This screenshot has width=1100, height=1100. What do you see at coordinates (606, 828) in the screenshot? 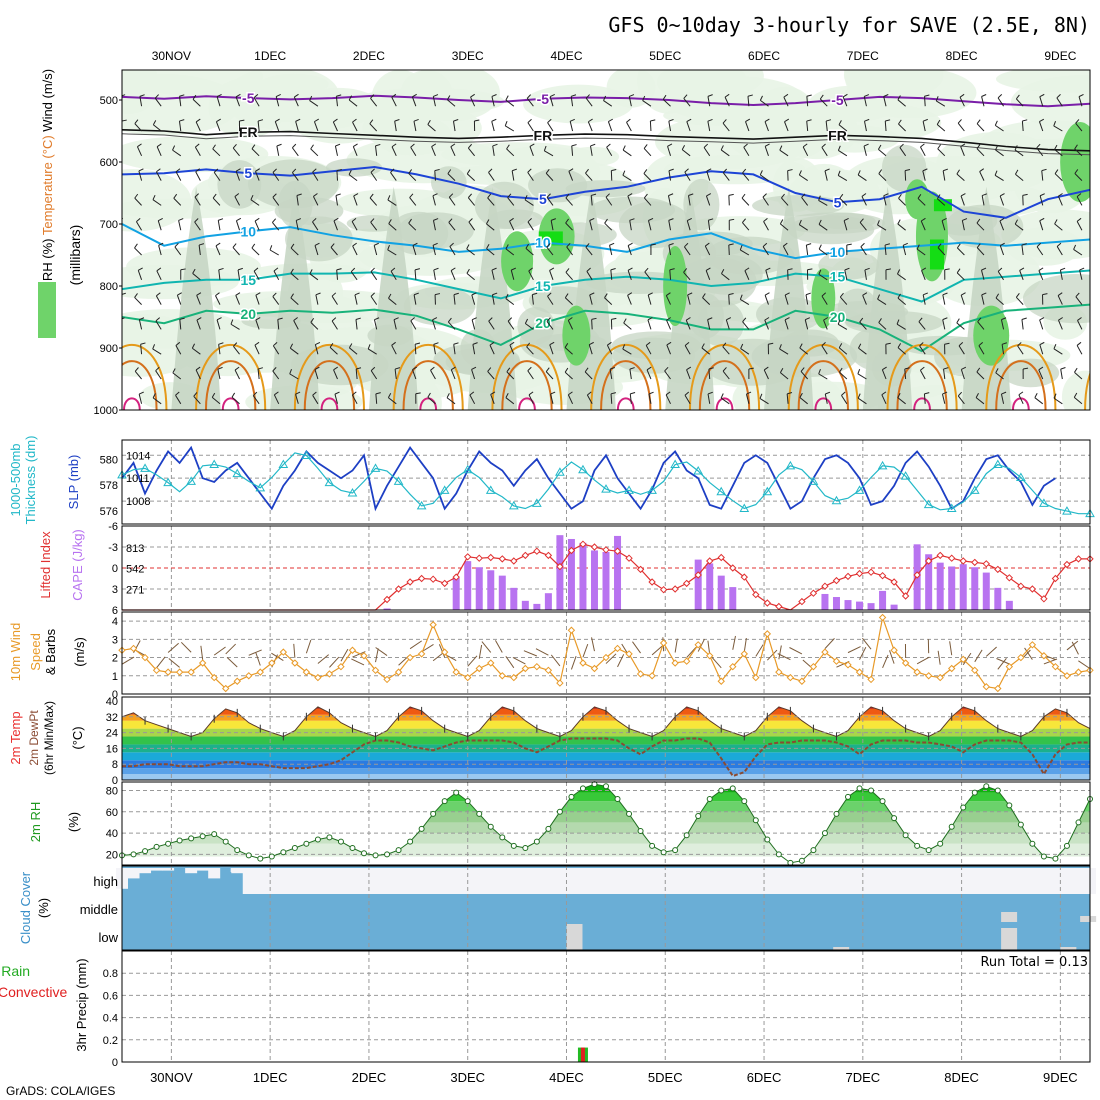
I see `rh-band` at bounding box center [606, 828].